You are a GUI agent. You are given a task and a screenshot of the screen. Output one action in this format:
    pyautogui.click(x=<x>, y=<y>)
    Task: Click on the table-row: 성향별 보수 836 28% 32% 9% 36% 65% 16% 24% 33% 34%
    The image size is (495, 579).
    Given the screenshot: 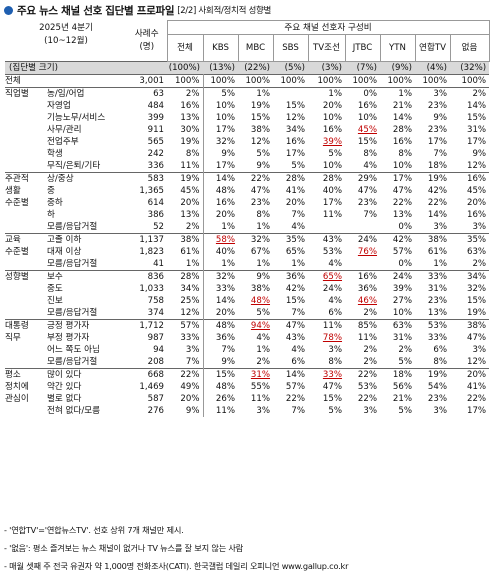 What is the action you would take?
    pyautogui.click(x=247, y=276)
    